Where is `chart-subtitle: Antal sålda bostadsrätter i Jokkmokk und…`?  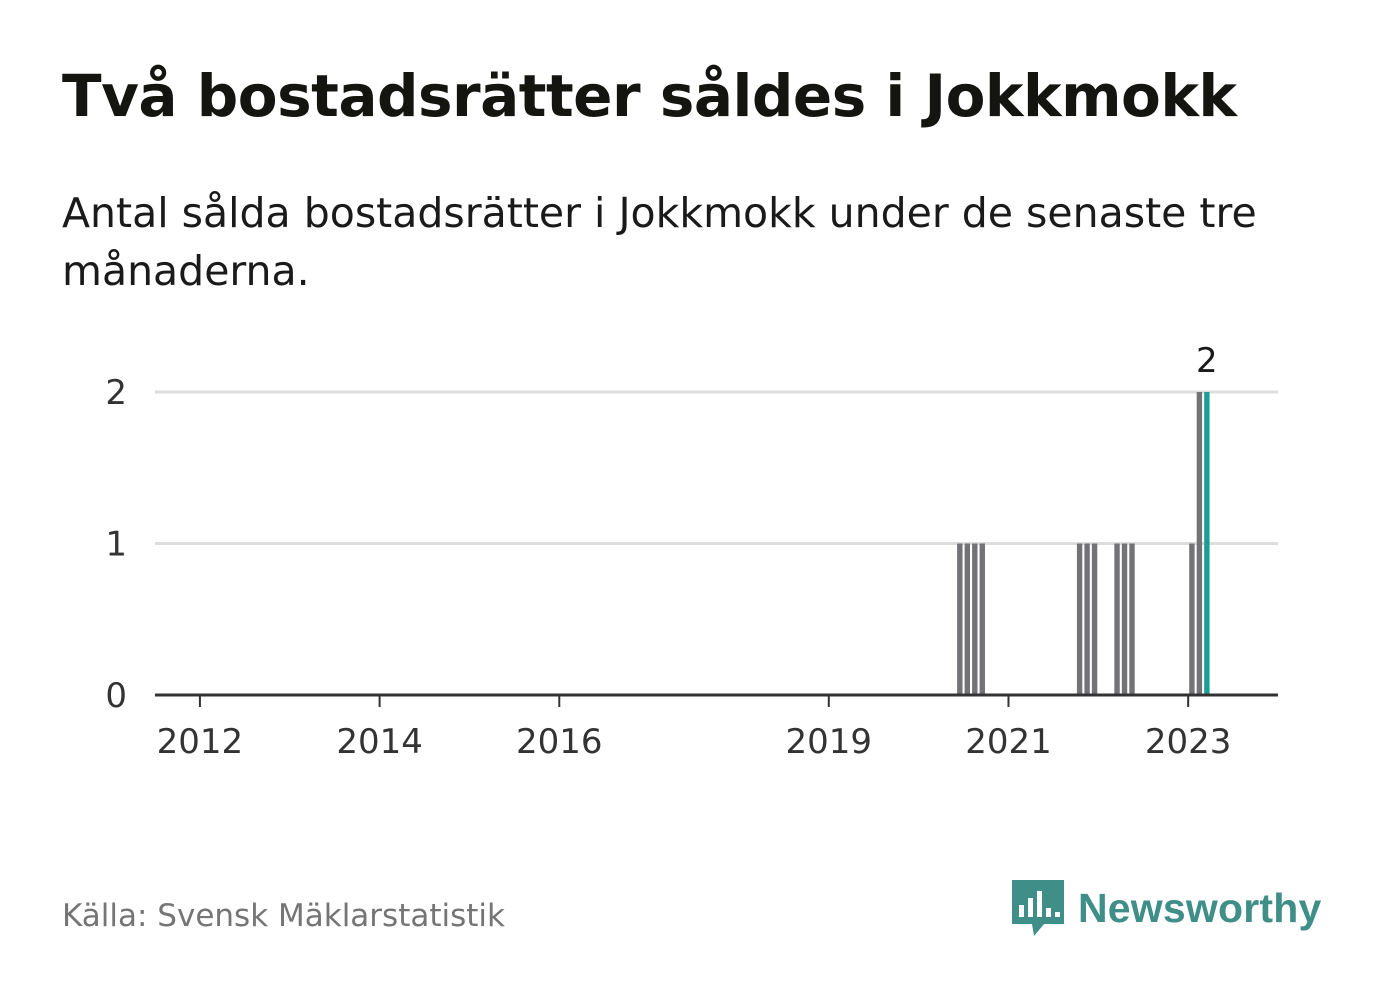
chart-subtitle: Antal sålda bostadsrätter i Jokkmokk und… is located at coordinates (659, 242).